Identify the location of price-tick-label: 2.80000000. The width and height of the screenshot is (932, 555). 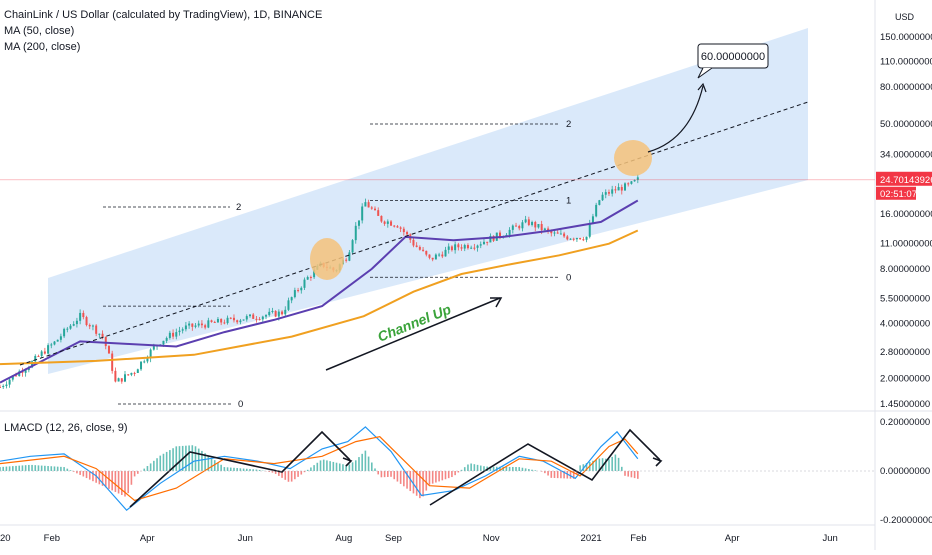
(905, 352).